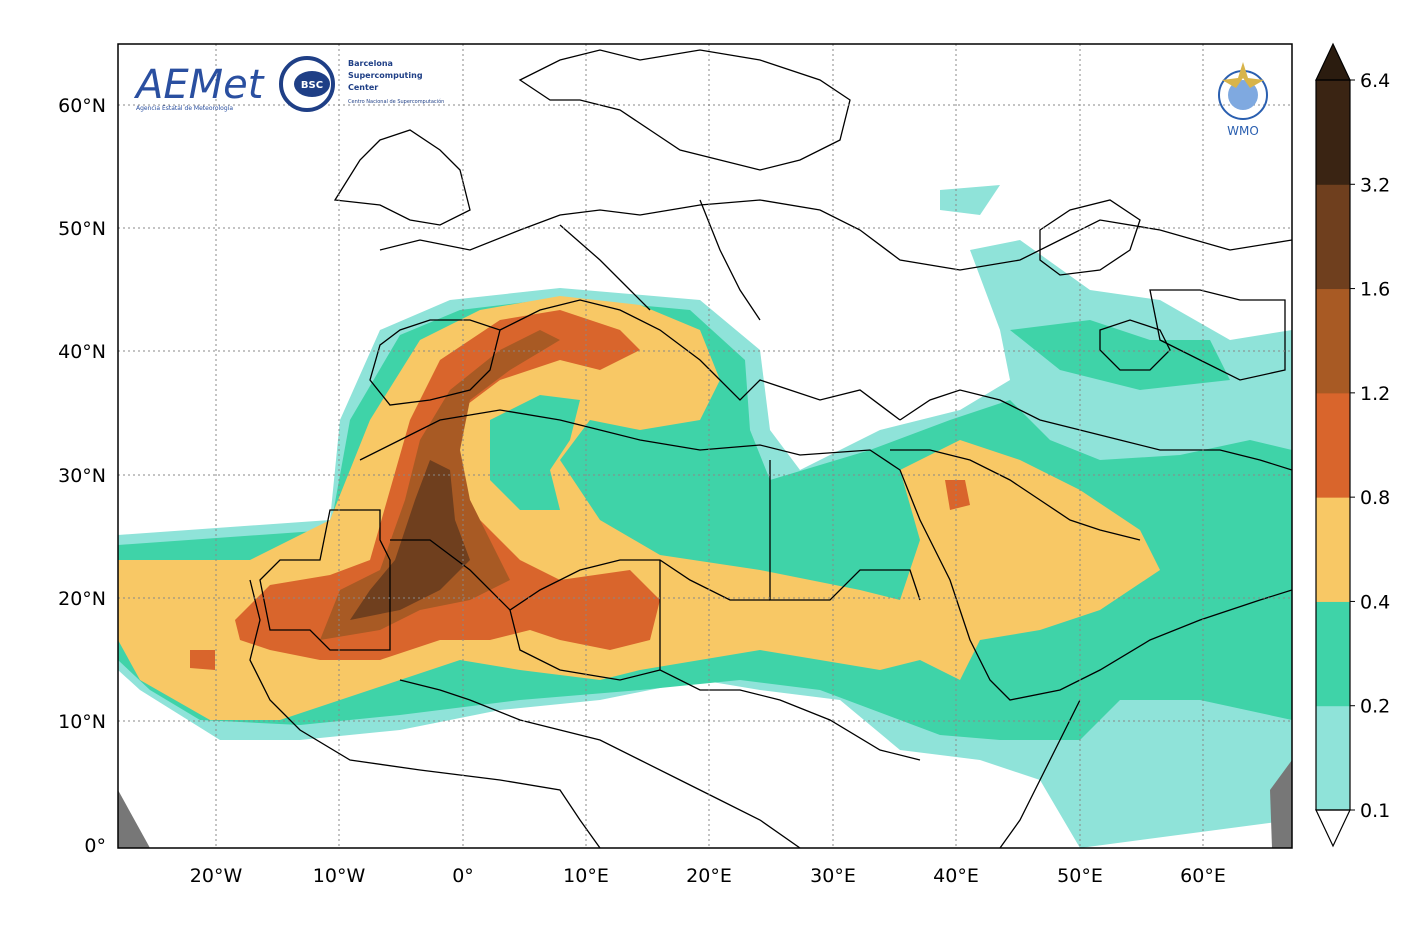 Image resolution: width=1406 pixels, height=928 pixels. I want to click on colorbar-tick-label: 3.2, so click(1375, 185).